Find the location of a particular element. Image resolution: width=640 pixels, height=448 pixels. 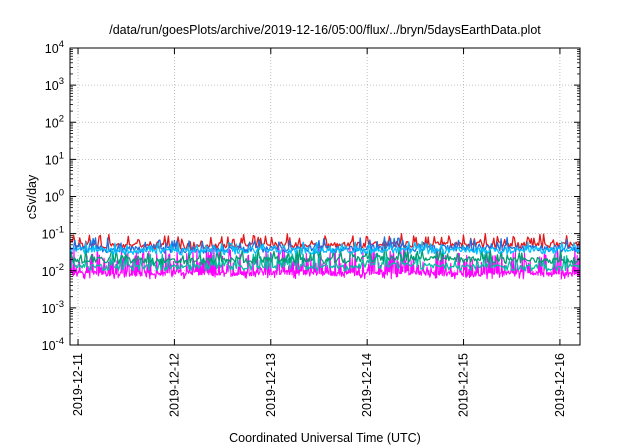

y-tick-label: 10⁴ is located at coordinates (54, 47).